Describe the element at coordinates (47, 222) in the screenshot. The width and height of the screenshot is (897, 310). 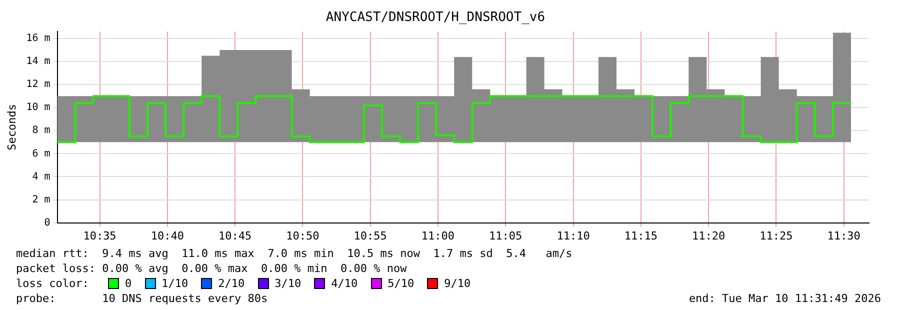
I see `y-tick-label: 0` at that location.